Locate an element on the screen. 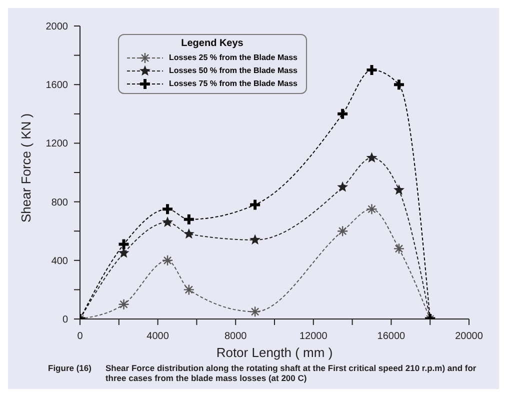  x-tick-label: 4000 is located at coordinates (158, 336).